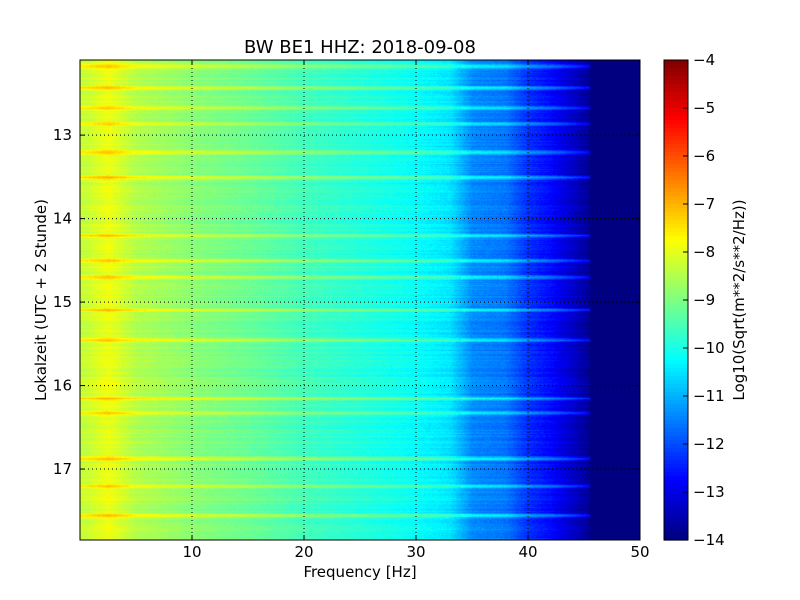 The width and height of the screenshot is (800, 600). I want to click on colorbar-tick-label: −13, so click(709, 492).